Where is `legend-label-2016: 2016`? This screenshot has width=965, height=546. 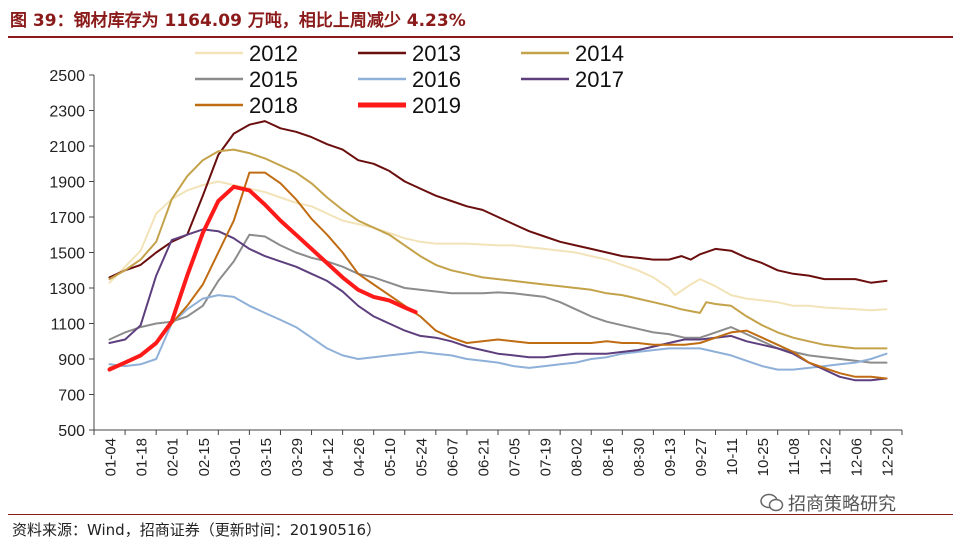 legend-label-2016: 2016 is located at coordinates (436, 79).